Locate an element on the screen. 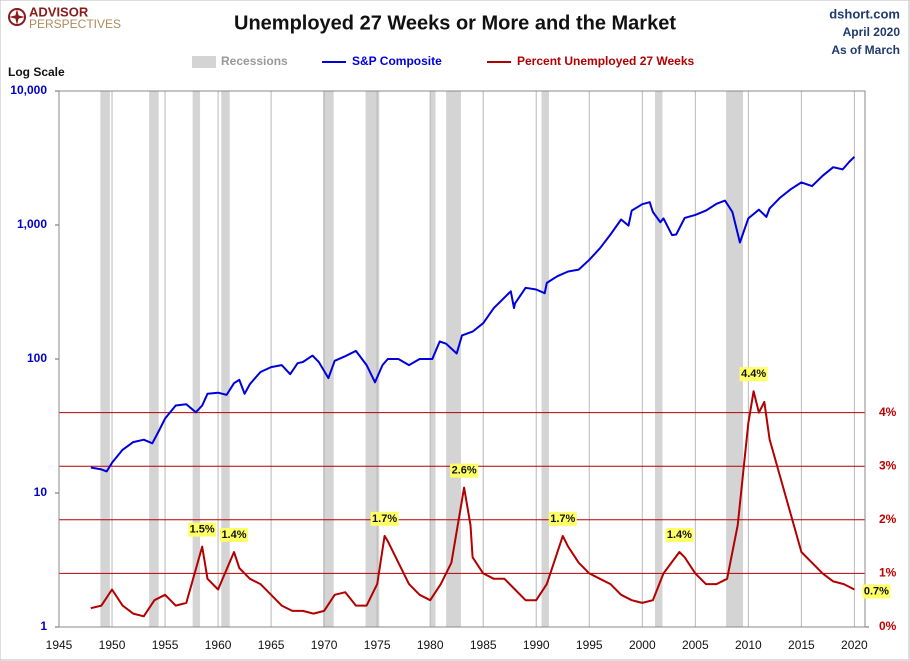 The height and width of the screenshot is (661, 910). x-tick-label: 2020 is located at coordinates (854, 645).